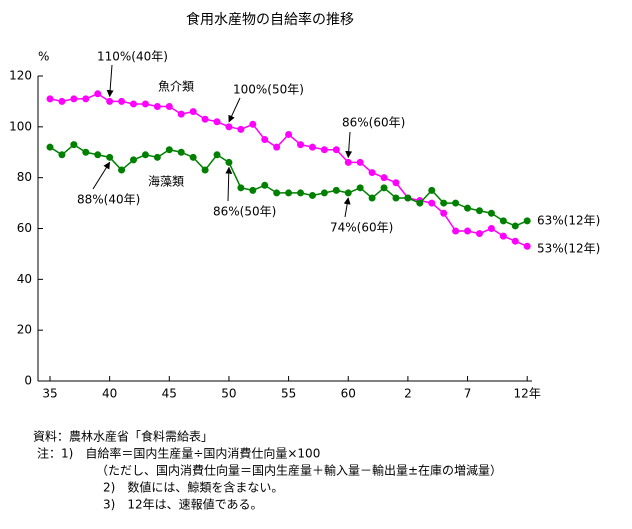  I want to click on y-tick-label: 60, so click(24, 228).